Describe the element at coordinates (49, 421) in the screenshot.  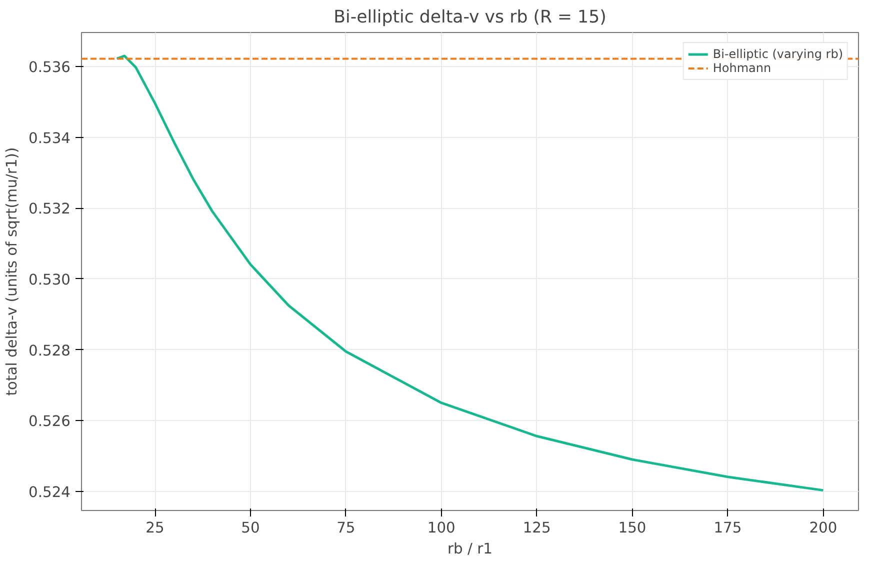
I see `y-tick-label: 0.526` at that location.